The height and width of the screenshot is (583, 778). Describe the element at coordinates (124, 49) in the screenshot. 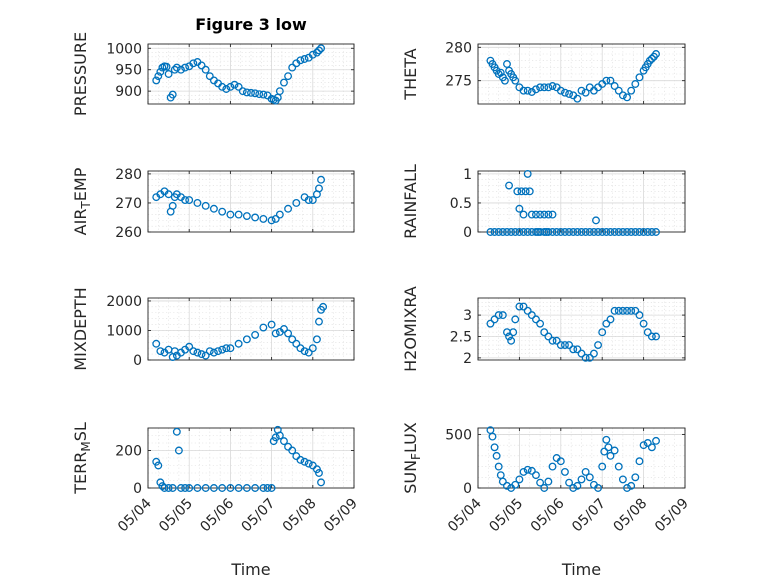

I see `y-tick-label: 1000` at that location.